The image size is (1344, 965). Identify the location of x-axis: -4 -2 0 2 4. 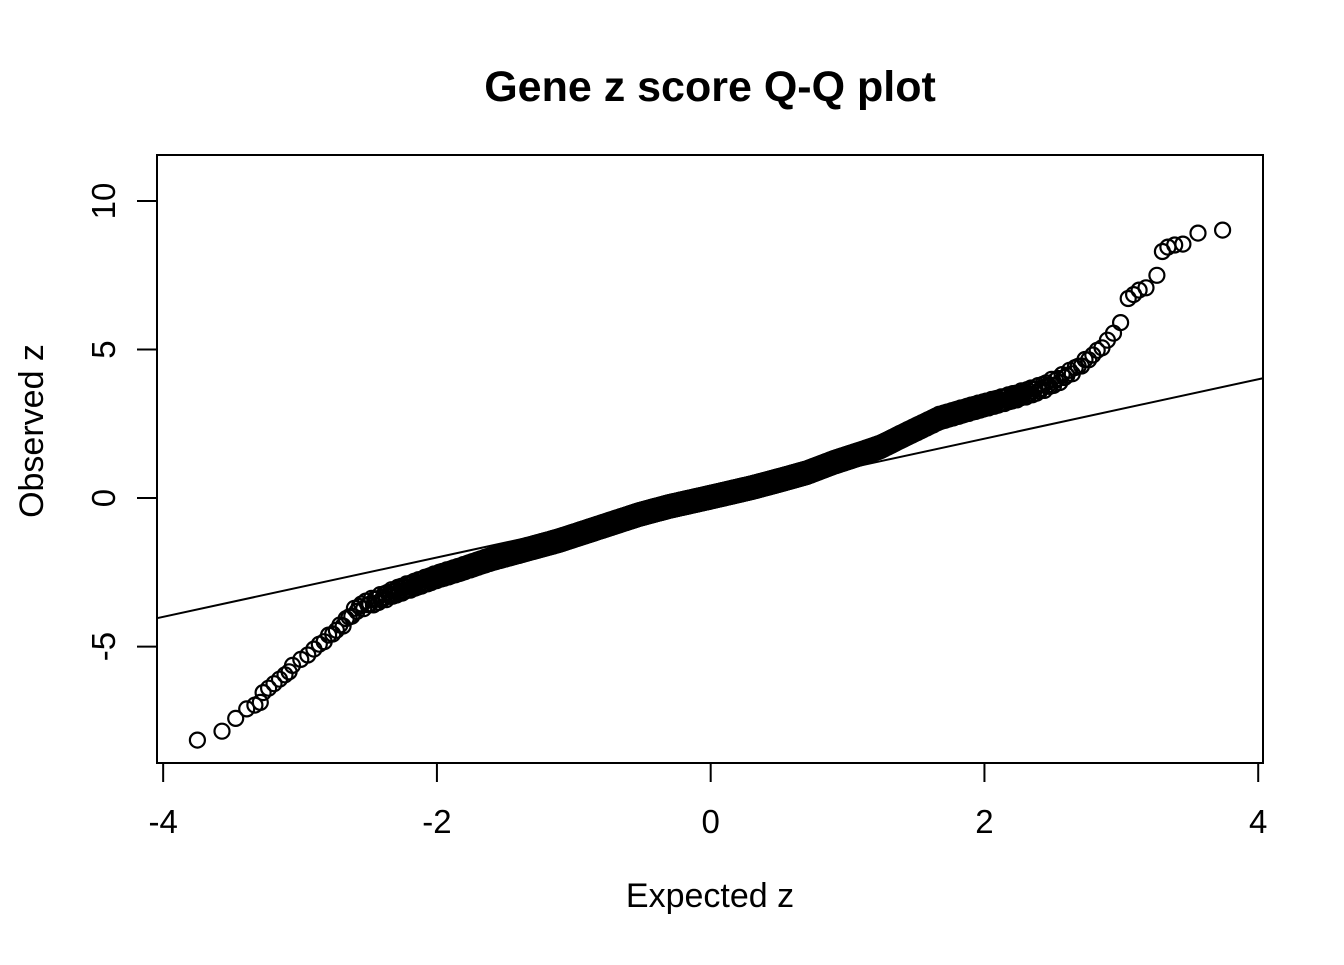
(707, 801).